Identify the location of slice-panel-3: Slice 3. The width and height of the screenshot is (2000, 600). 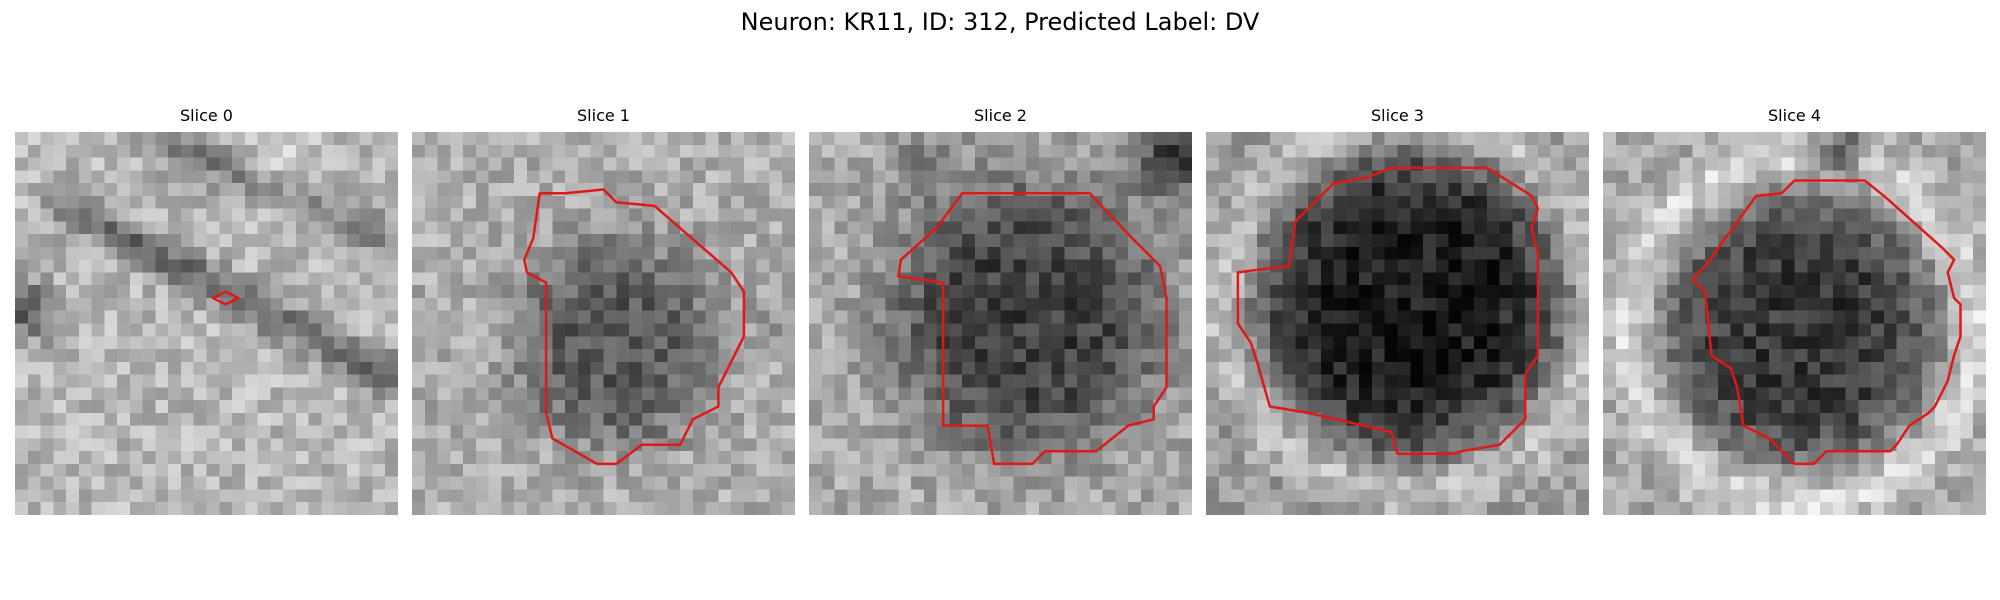
(1397, 312).